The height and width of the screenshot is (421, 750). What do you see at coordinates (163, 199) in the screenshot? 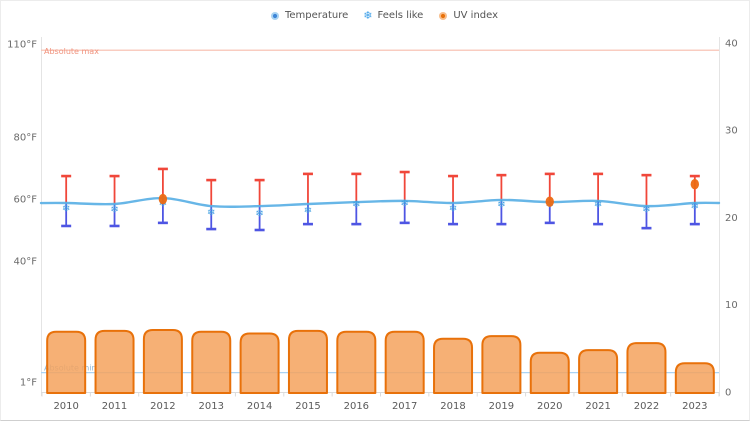
I see `uv-marker-2012` at bounding box center [163, 199].